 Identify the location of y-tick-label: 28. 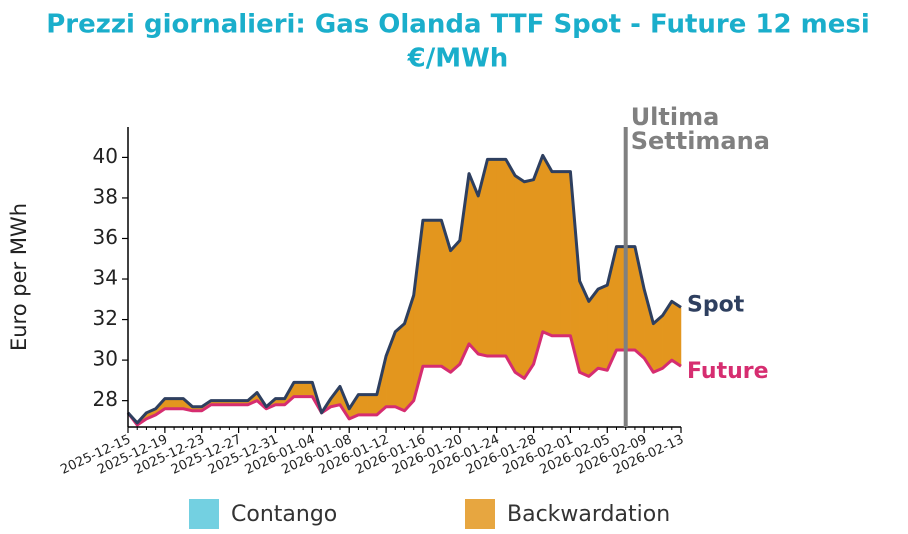
(105, 399).